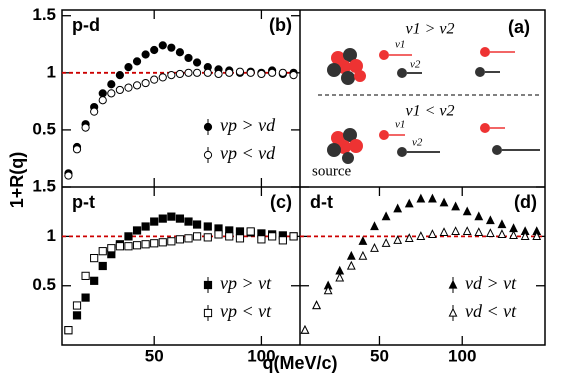  I want to click on particles, so click(459, 102).